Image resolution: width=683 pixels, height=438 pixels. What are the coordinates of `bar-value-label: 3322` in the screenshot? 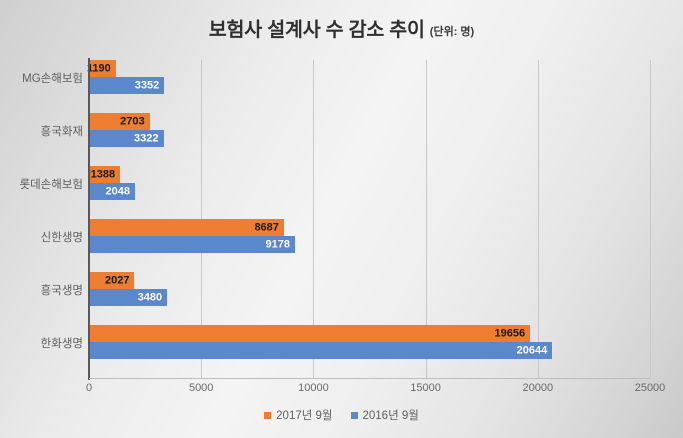 It's located at (146, 138).